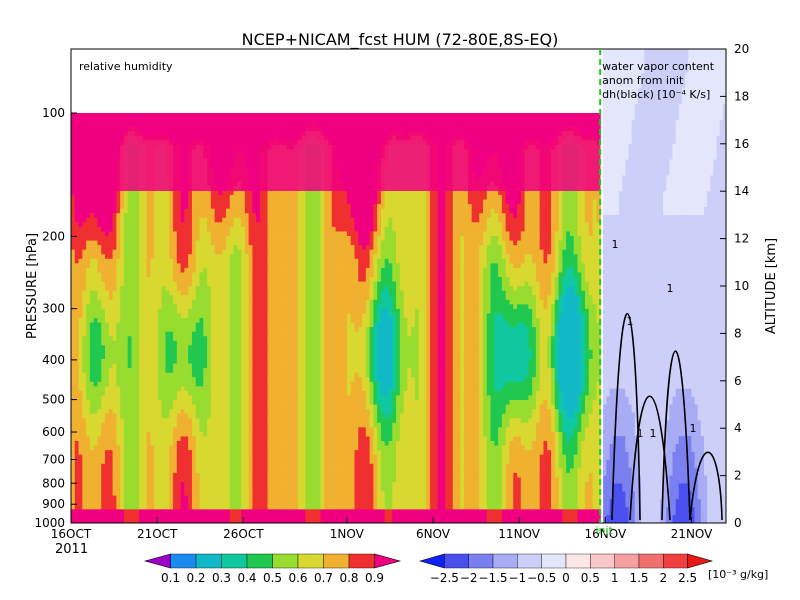 The height and width of the screenshot is (600, 800). What do you see at coordinates (590, 578) in the screenshot?
I see `anom-colorbar-label: 0.5` at bounding box center [590, 578].